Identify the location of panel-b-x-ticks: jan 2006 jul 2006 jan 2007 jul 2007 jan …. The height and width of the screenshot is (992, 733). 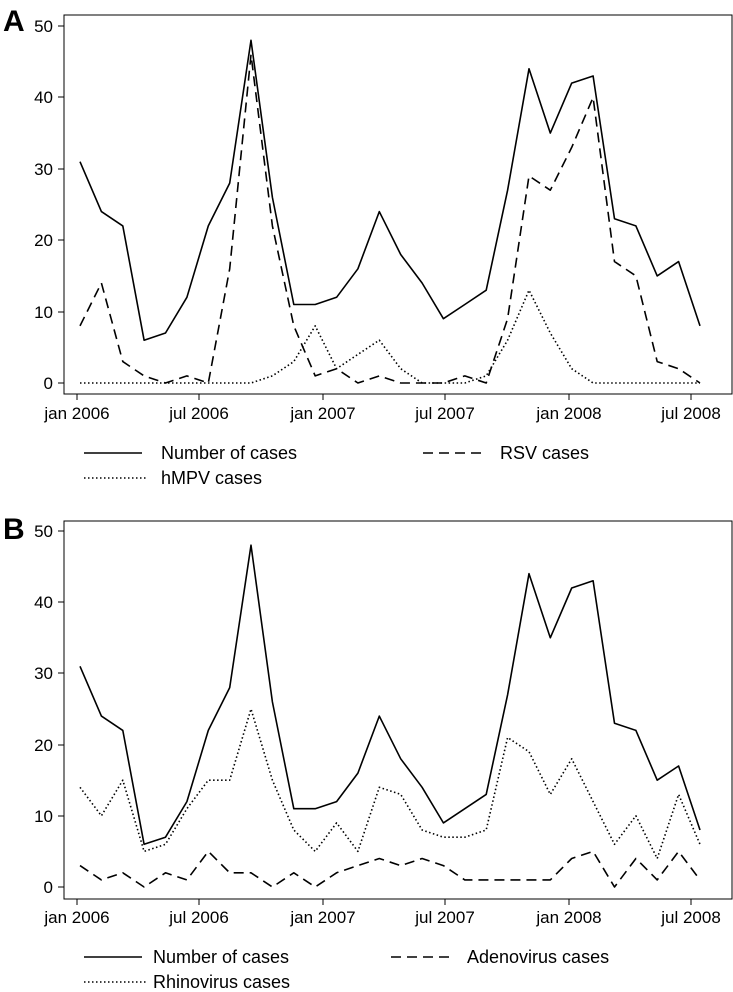
(382, 913).